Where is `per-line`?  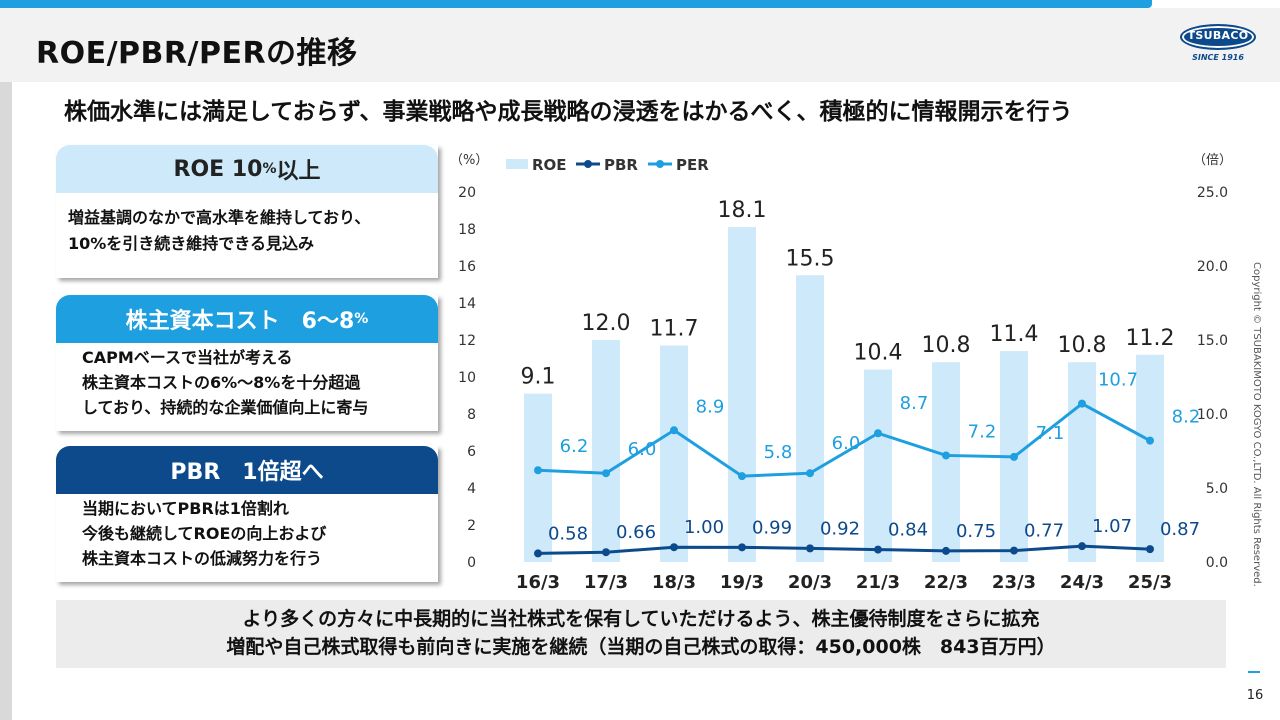
per-line is located at coordinates (844, 439).